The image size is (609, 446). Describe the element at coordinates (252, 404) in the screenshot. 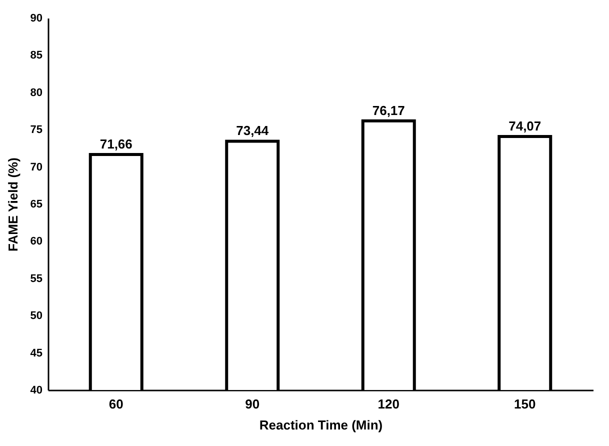

I see `x-tick-label: 90` at that location.